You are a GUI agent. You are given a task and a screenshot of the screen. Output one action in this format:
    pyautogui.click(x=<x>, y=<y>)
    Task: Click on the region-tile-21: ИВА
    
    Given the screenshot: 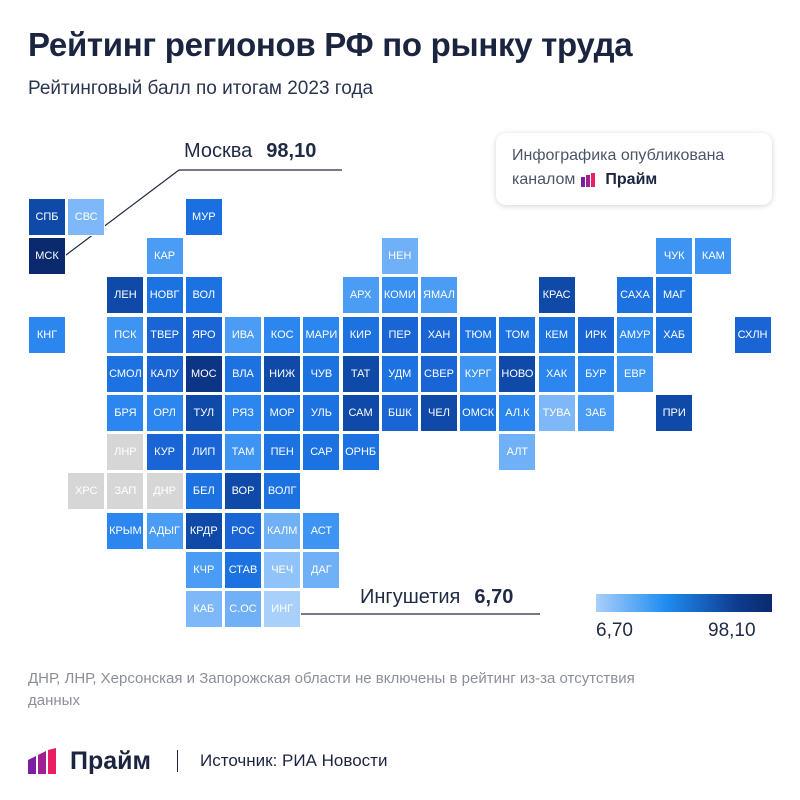 What is the action you would take?
    pyautogui.click(x=243, y=334)
    